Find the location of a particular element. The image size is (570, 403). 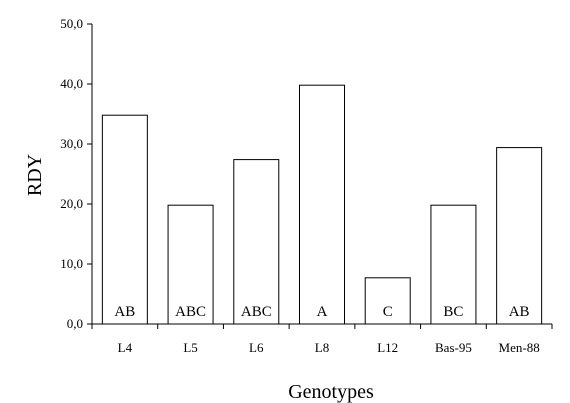

bar-l6 is located at coordinates (256, 242).